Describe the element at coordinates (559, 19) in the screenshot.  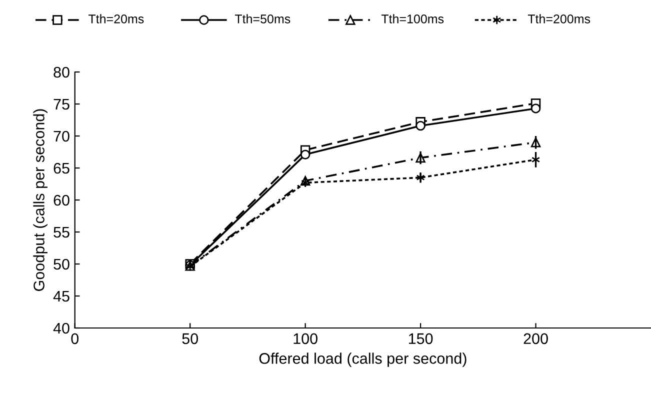
I see `legend-label: Tth=200ms` at that location.